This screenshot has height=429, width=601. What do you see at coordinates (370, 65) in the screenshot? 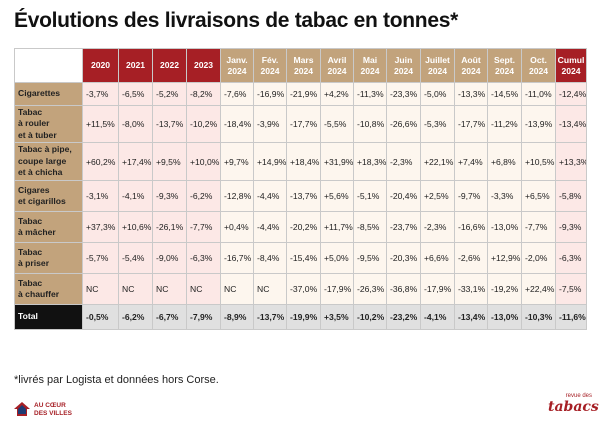
I see `column-header: Mai 2024` at bounding box center [370, 65].